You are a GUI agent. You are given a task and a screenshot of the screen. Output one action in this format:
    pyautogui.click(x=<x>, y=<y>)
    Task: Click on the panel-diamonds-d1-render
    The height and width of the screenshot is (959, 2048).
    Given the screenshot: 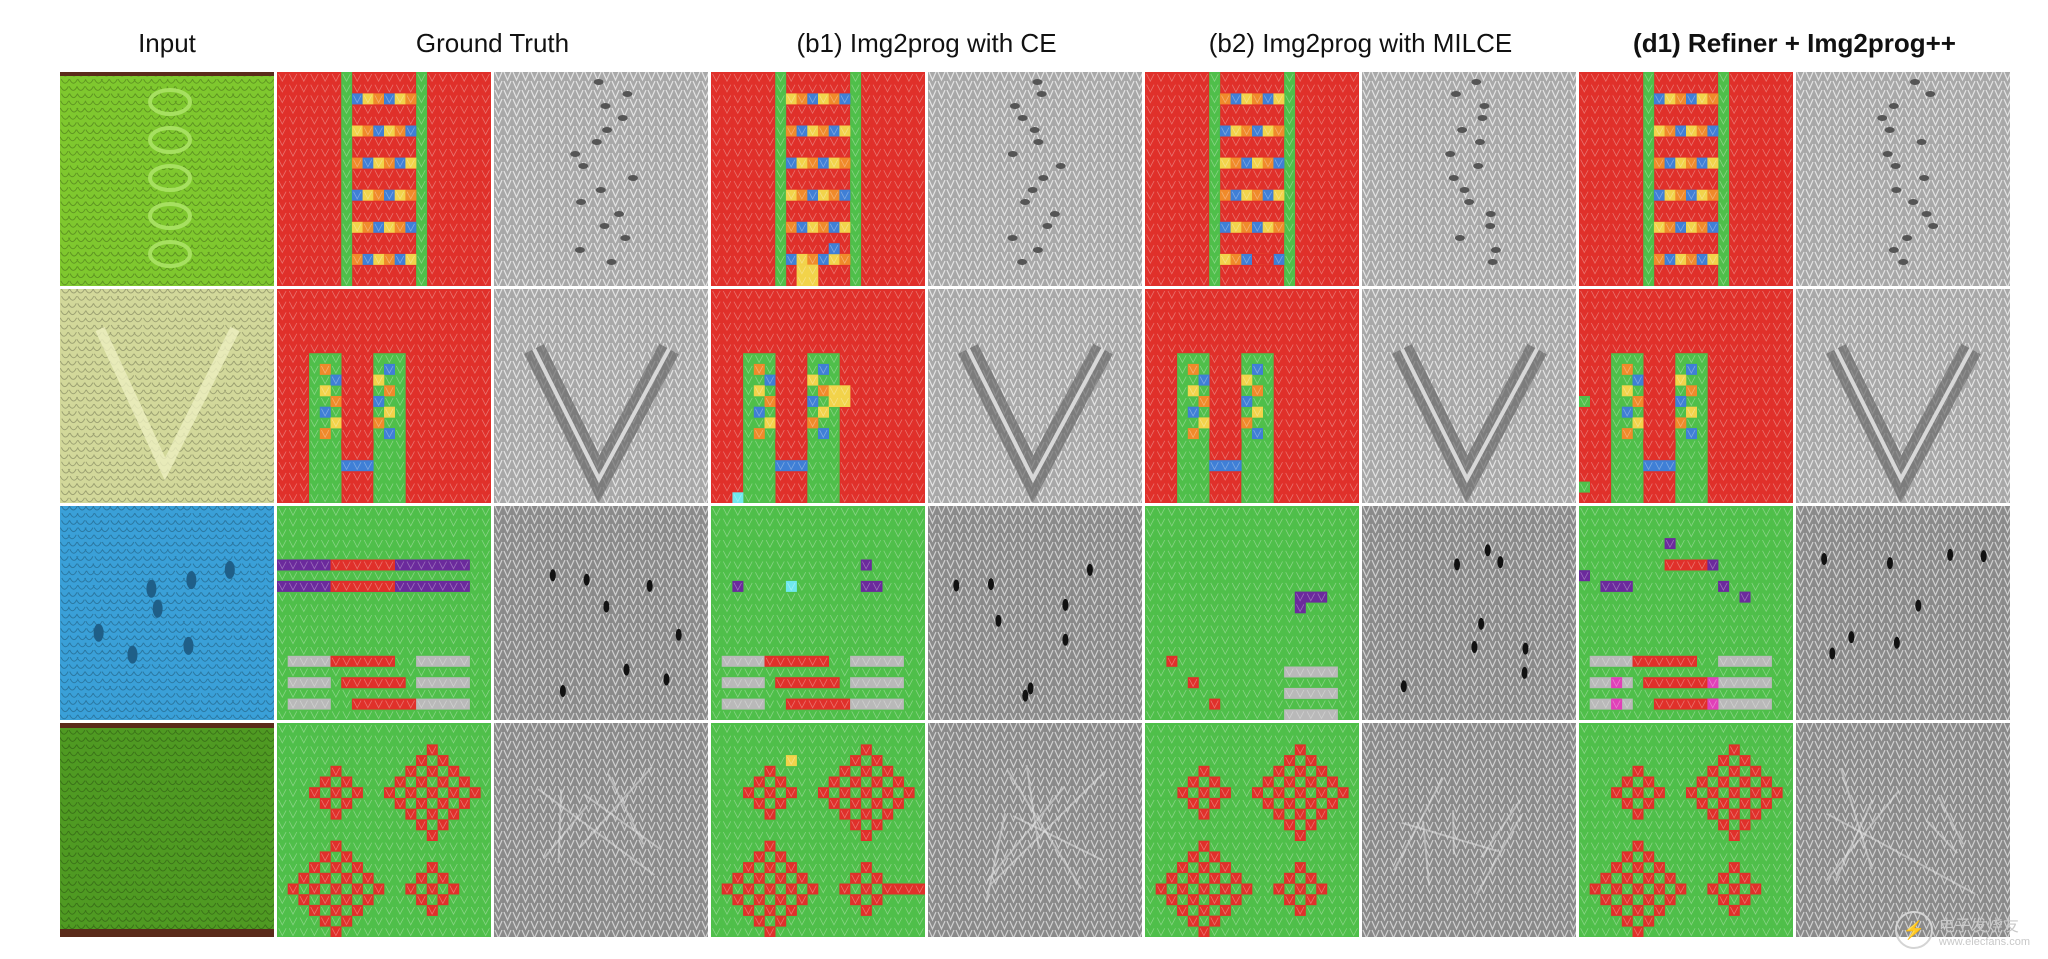 What is the action you would take?
    pyautogui.click(x=1903, y=830)
    